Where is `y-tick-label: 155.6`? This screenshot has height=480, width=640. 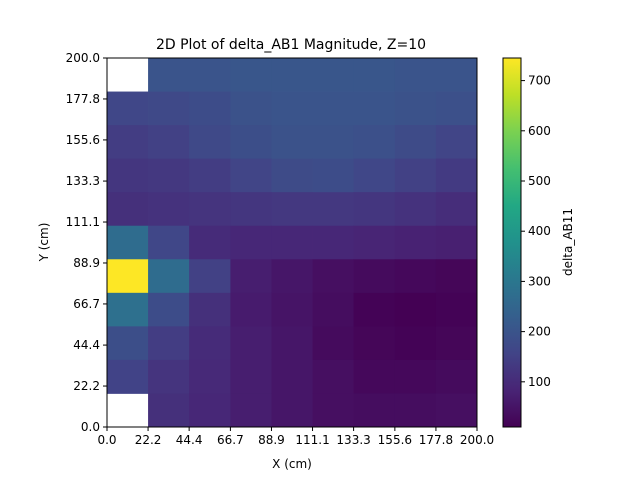 y-tick-label: 155.6 is located at coordinates (83, 140).